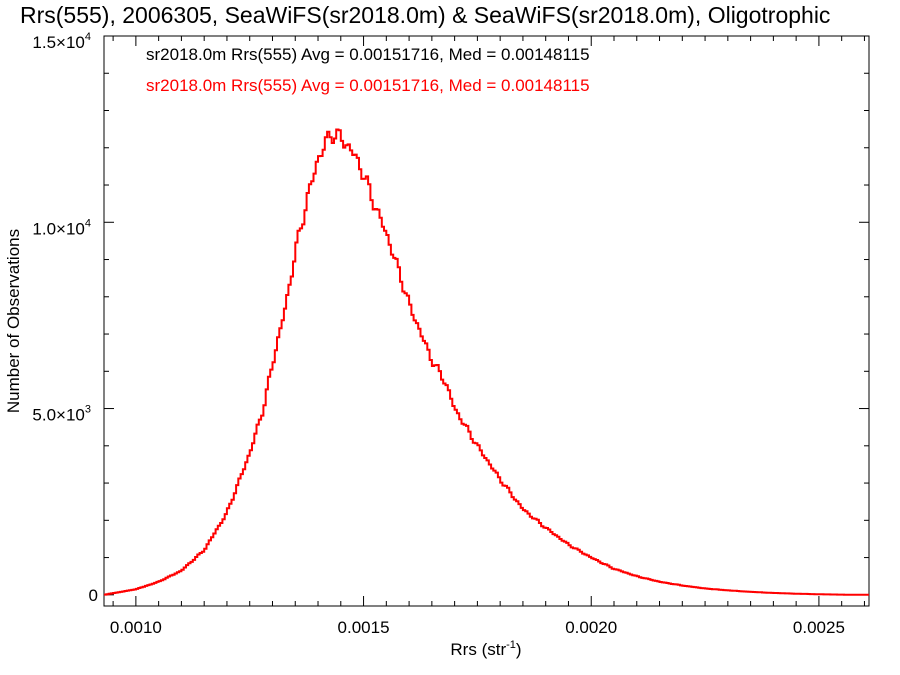 Image resolution: width=900 pixels, height=675 pixels. What do you see at coordinates (511, 645) in the screenshot?
I see `x-axis-label-sup: -1` at bounding box center [511, 645].